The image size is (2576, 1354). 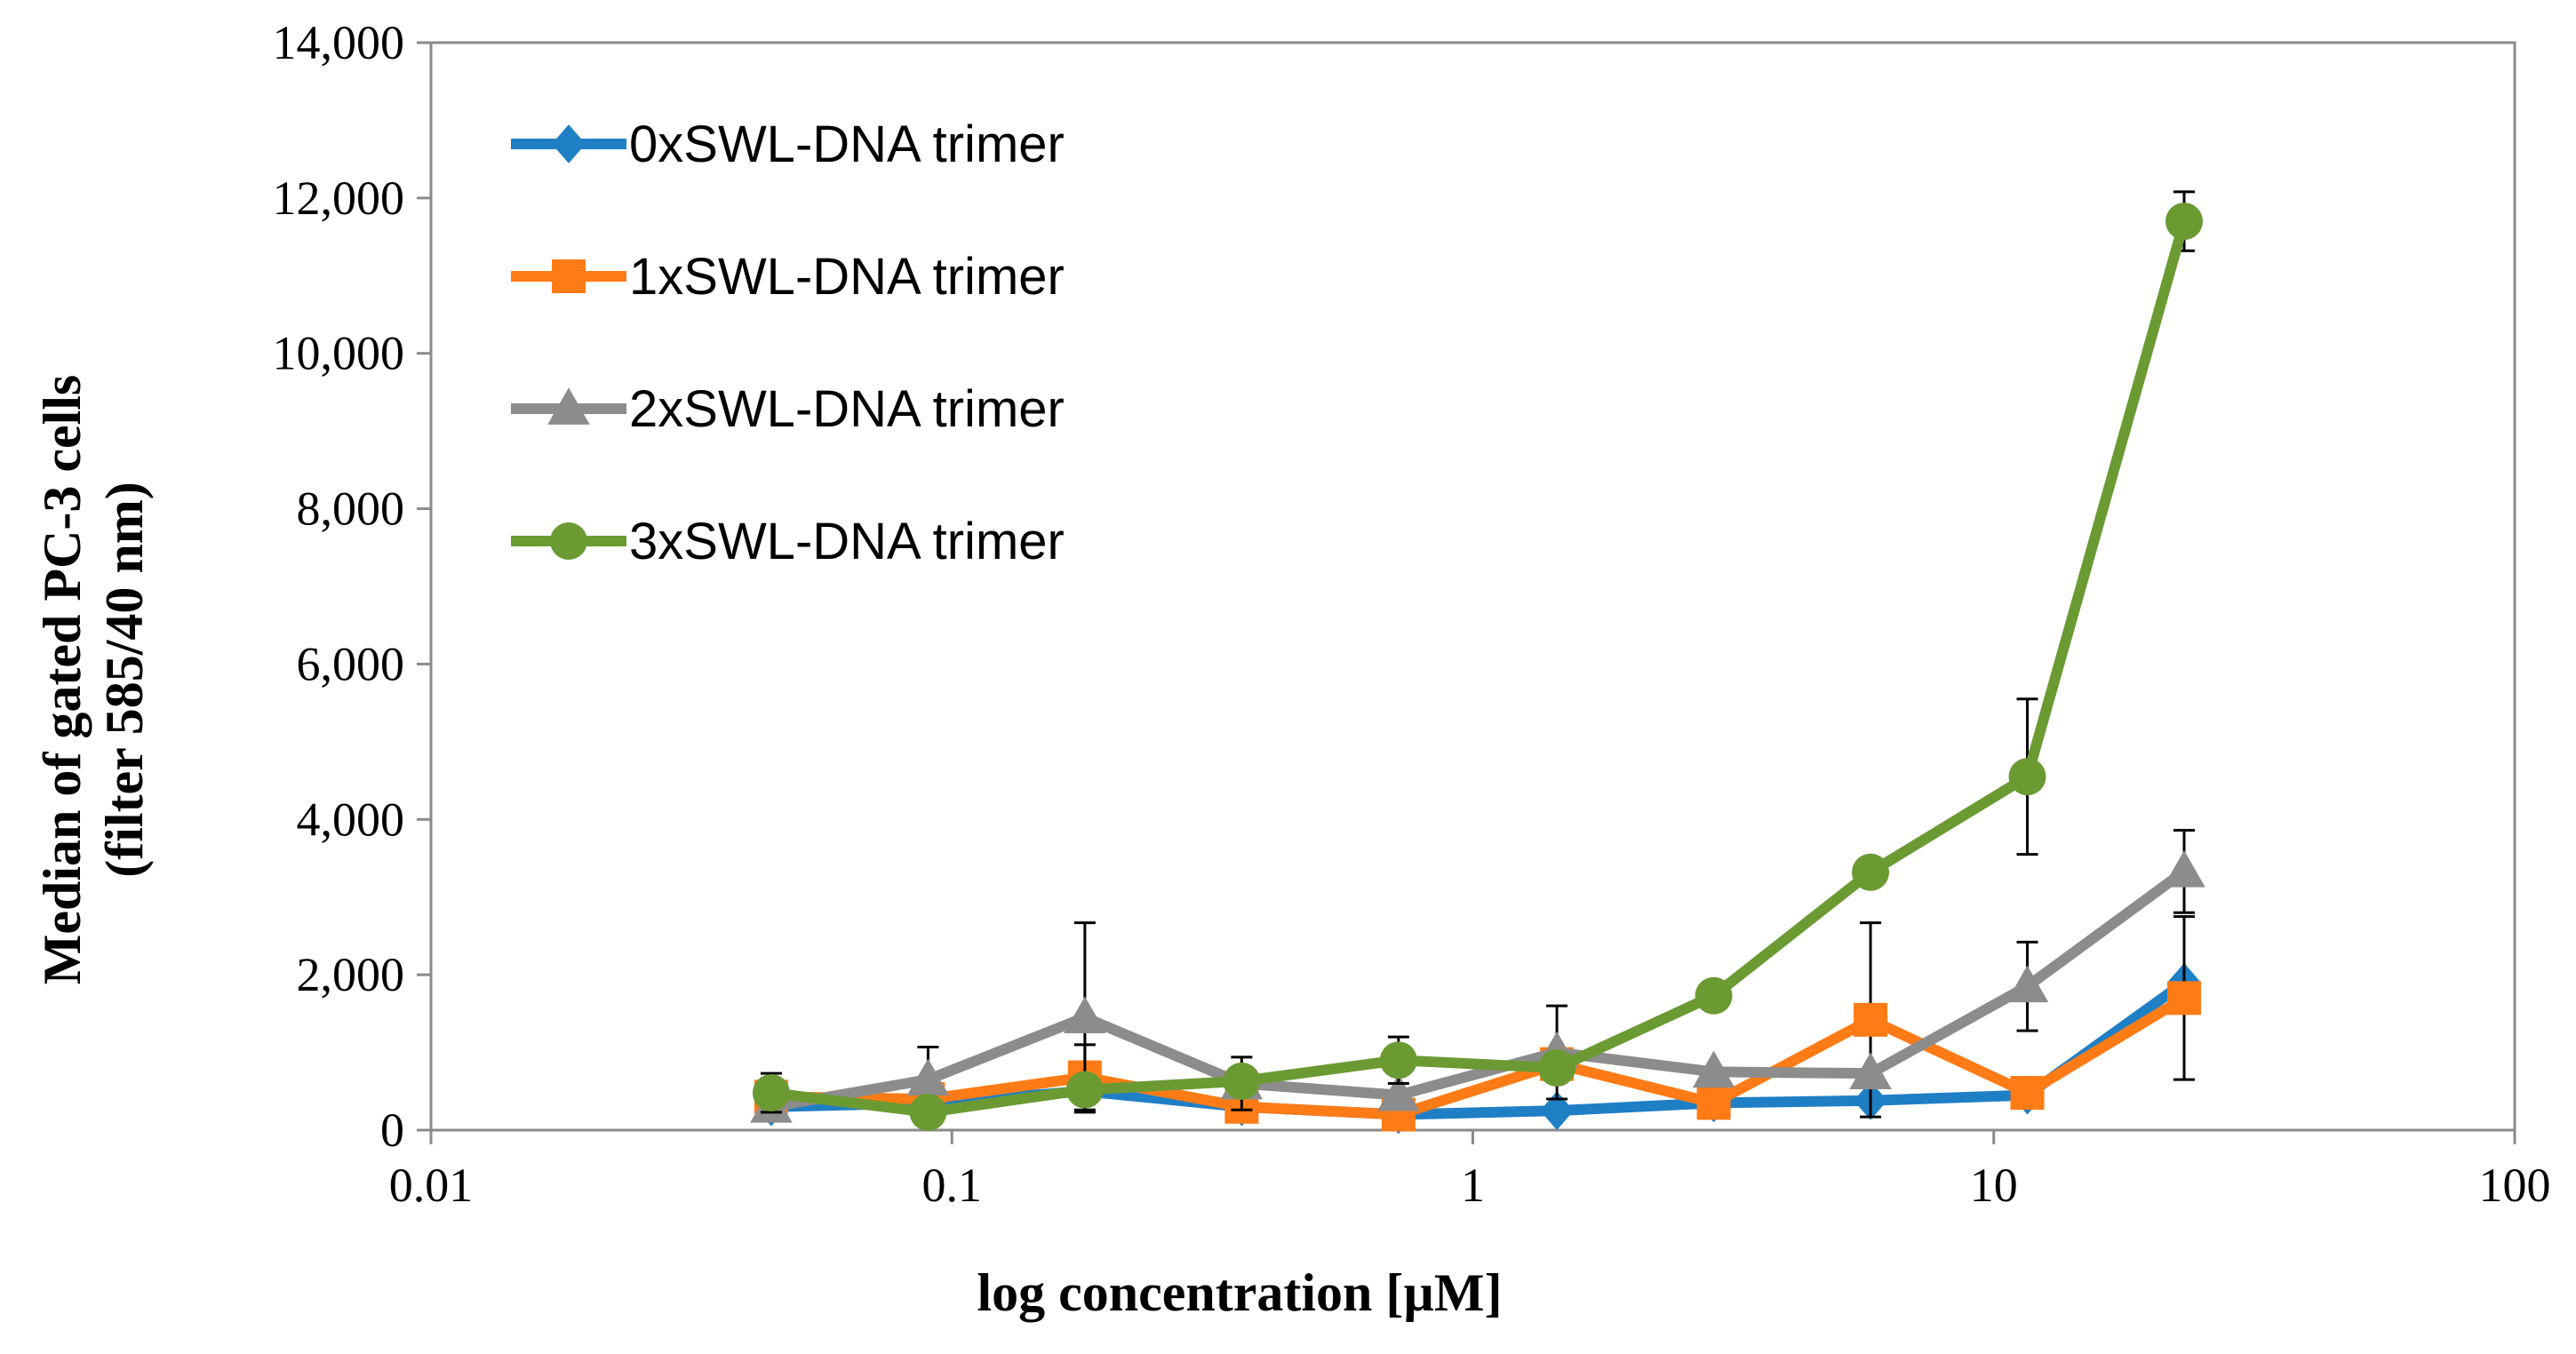 I want to click on legend-label: 1xSWL-DNA trimer, so click(x=847, y=277).